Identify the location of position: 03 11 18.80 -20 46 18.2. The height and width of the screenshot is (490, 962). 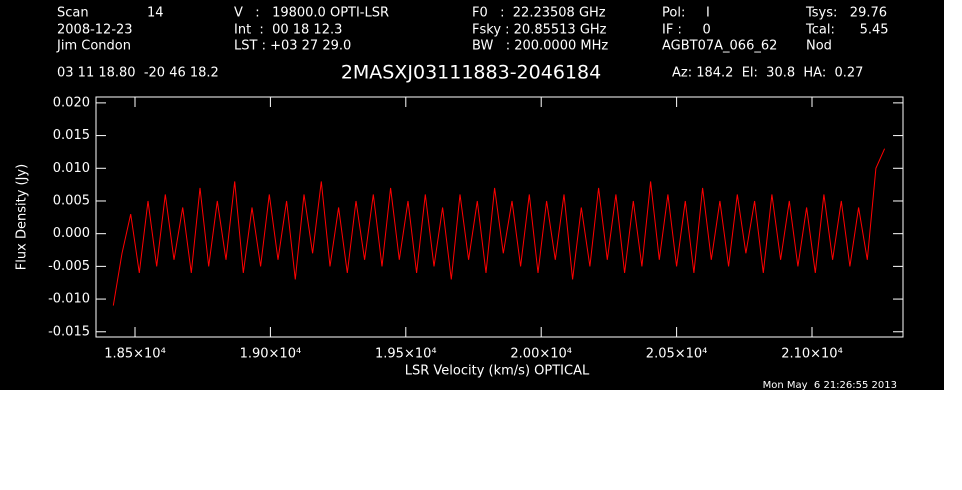
(138, 73).